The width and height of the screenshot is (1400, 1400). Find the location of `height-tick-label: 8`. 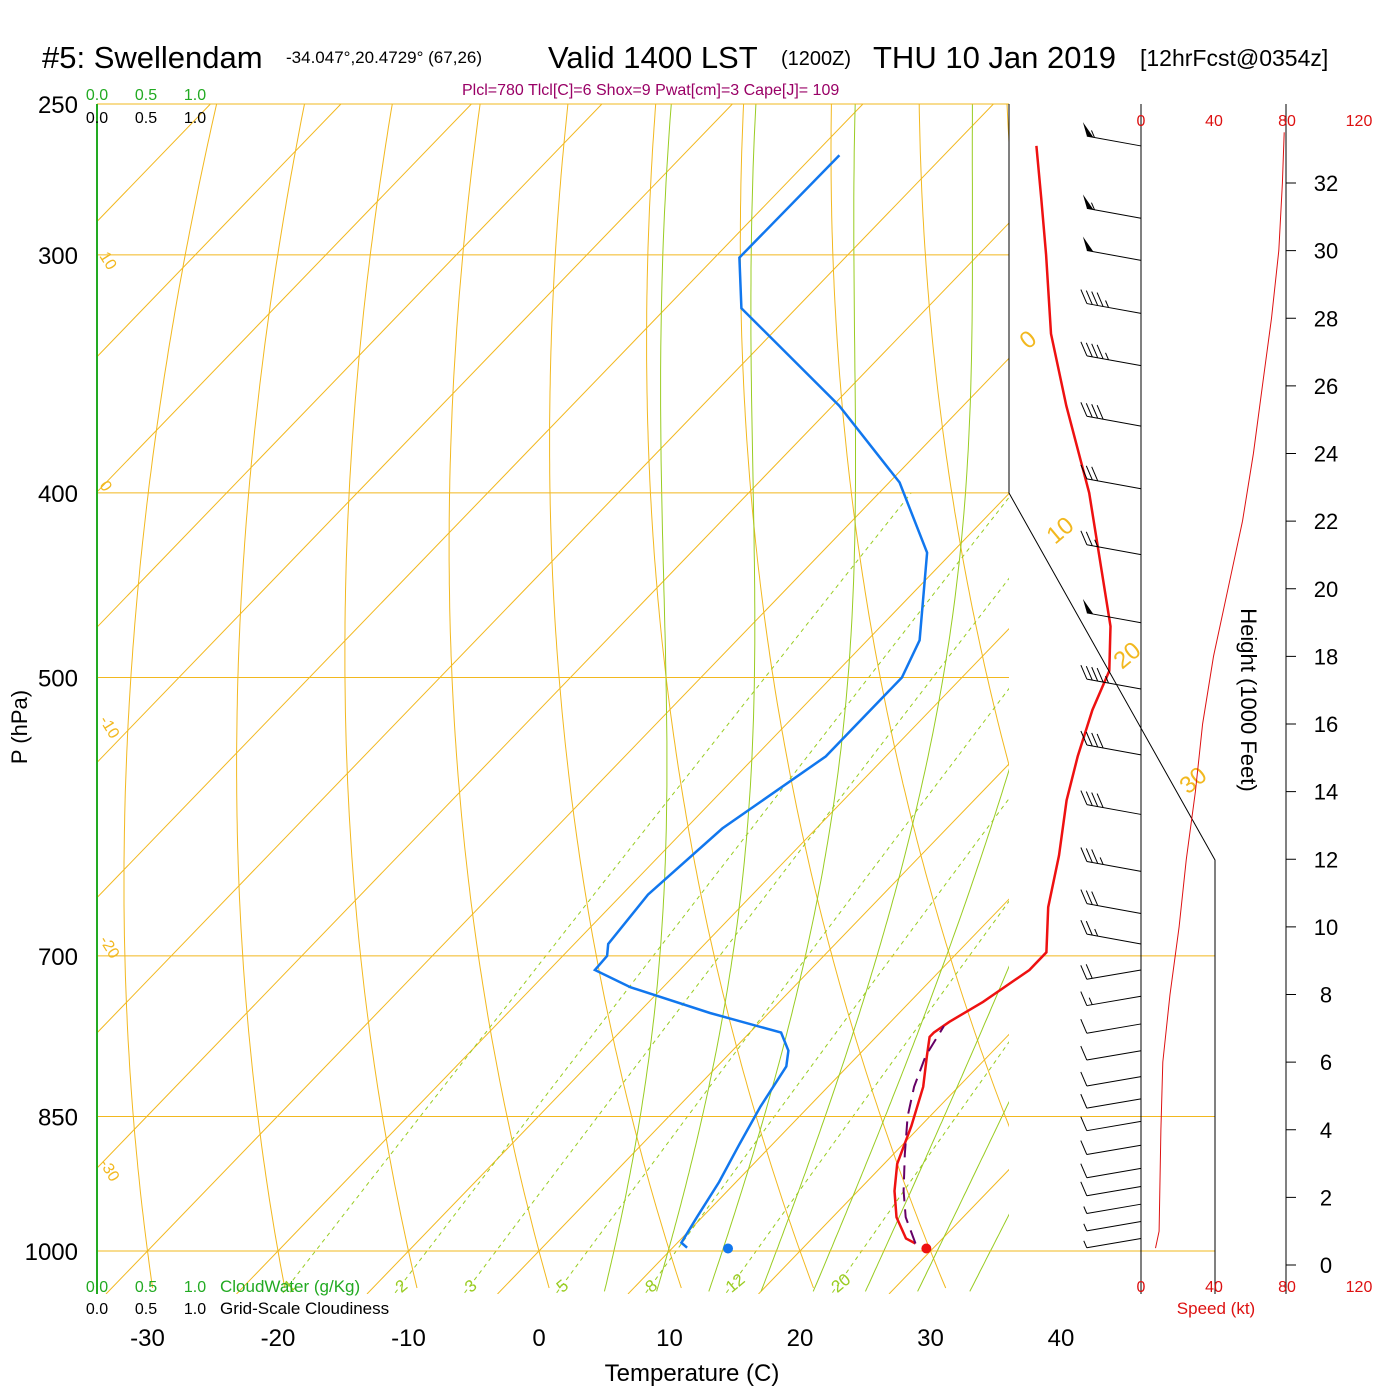

height-tick-label: 8 is located at coordinates (1326, 995).